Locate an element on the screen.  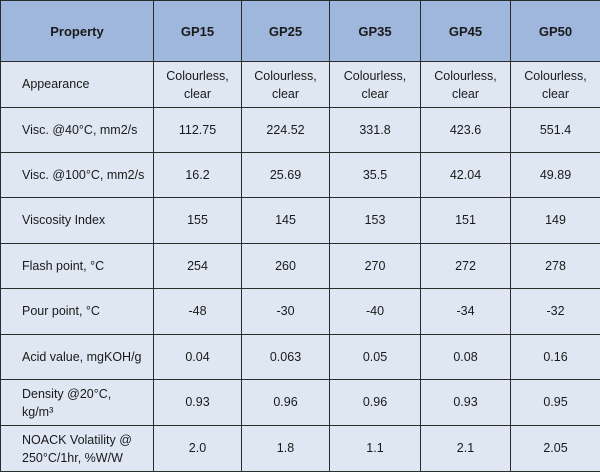
value-text: 151 is located at coordinates (465, 220).